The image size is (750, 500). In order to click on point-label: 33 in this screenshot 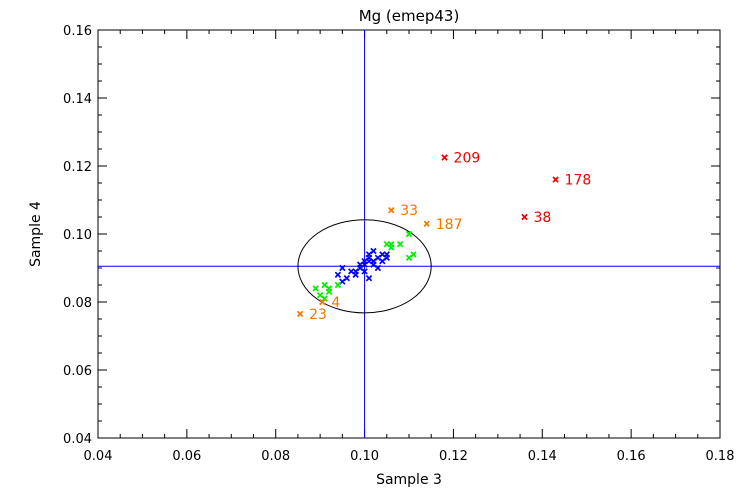, I will do `click(409, 211)`.